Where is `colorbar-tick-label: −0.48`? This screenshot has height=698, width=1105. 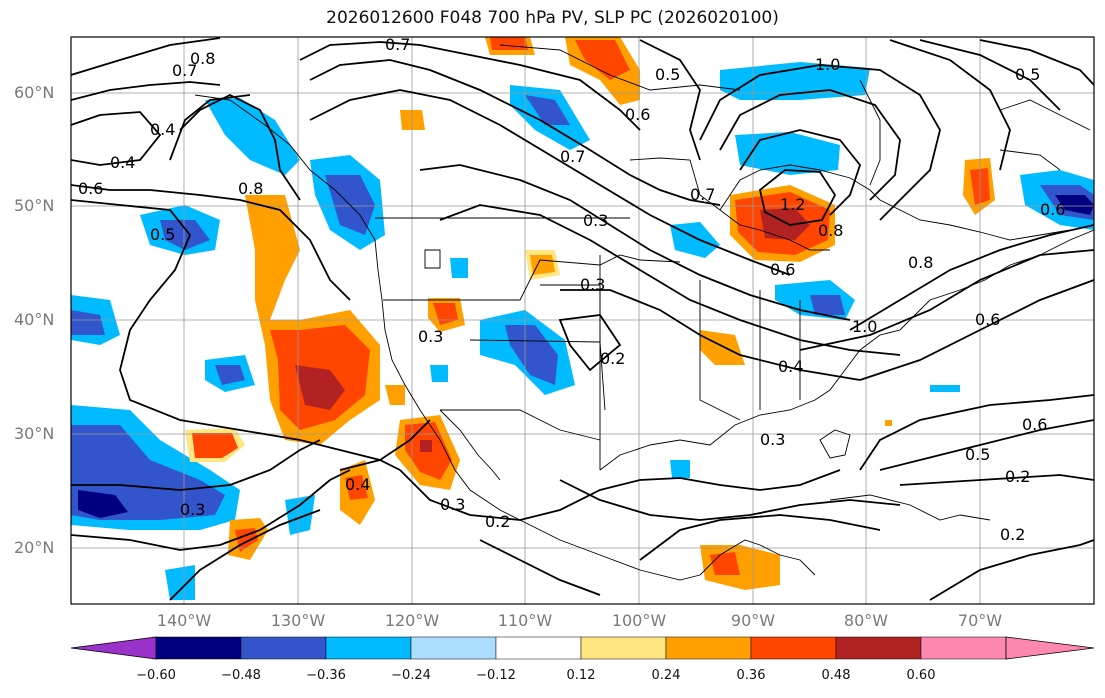
colorbar-tick-label: −0.48 is located at coordinates (241, 675).